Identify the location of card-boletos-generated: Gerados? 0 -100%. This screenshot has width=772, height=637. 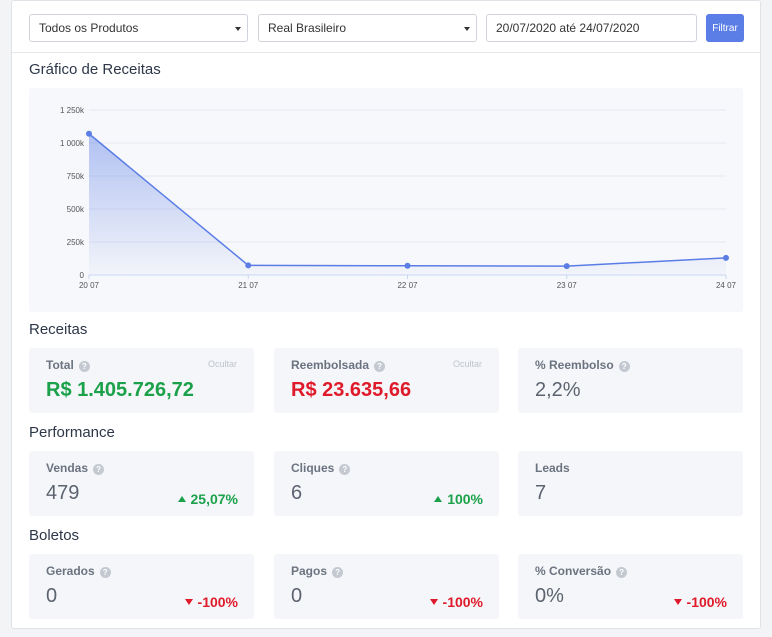
(141, 586).